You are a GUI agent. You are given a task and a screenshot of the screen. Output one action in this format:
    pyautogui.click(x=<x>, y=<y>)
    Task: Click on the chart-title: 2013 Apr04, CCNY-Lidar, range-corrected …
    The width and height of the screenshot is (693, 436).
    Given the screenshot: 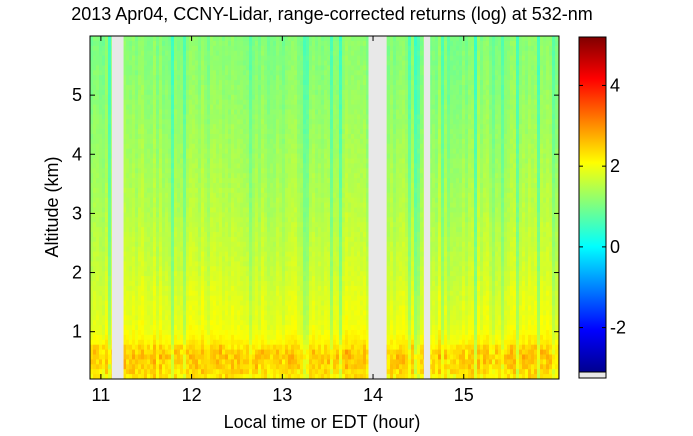 What is the action you would take?
    pyautogui.click(x=332, y=14)
    